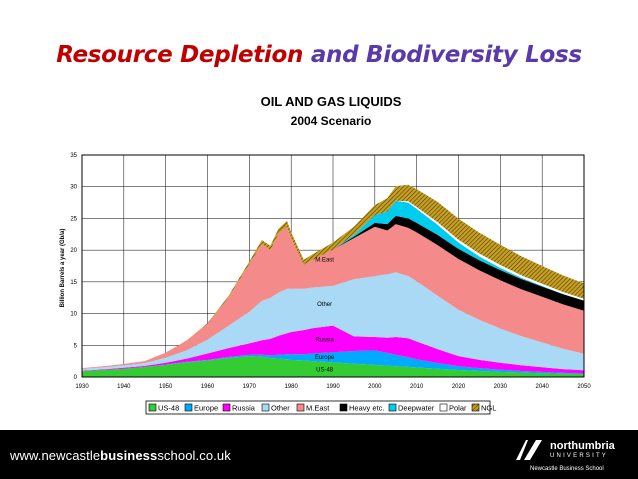  Describe the element at coordinates (579, 456) in the screenshot. I see `logo-university: UNIVERSITY` at that location.